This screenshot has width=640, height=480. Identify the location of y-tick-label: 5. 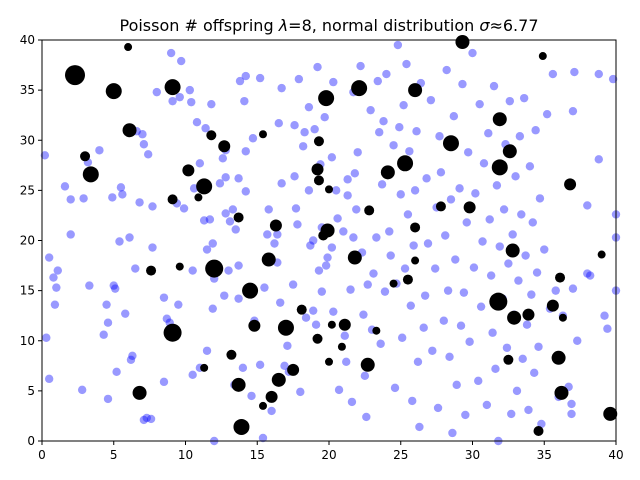
(31, 391).